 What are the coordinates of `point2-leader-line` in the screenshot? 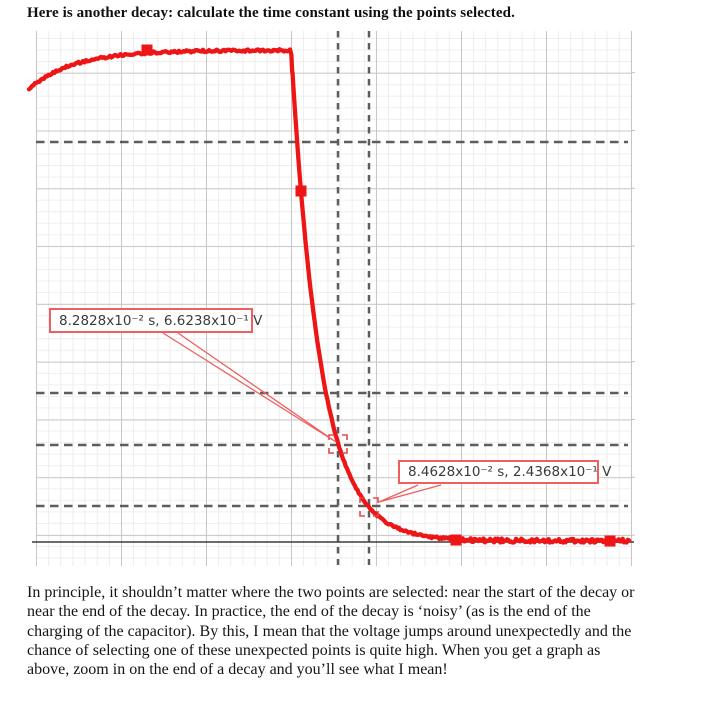 It's located at (410, 493).